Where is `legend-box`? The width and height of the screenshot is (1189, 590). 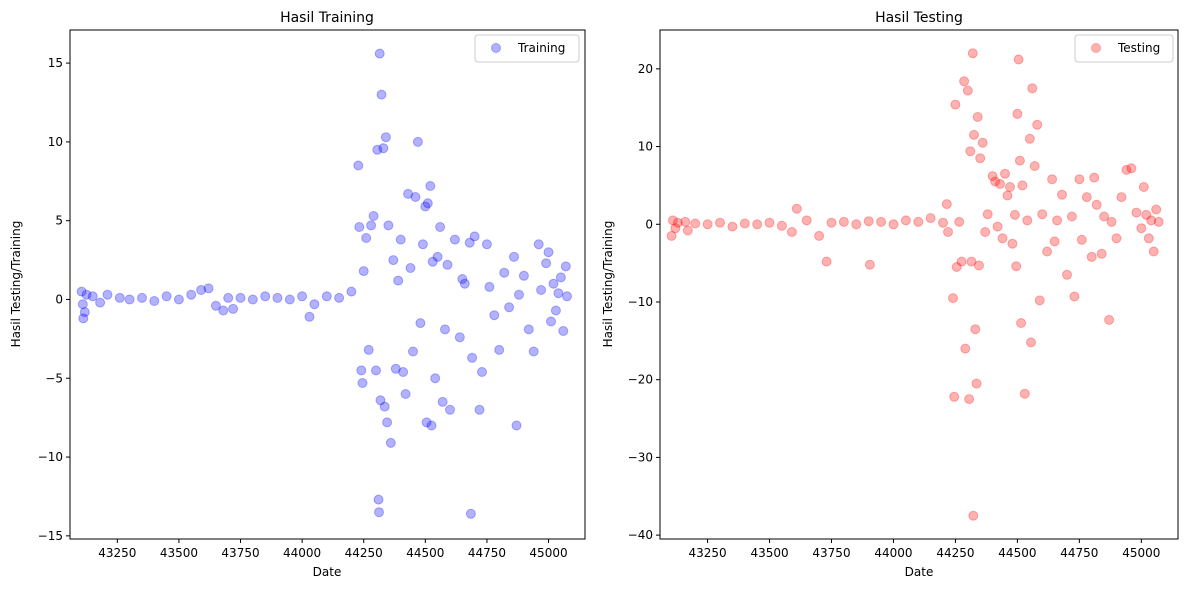
legend-box is located at coordinates (1124, 48).